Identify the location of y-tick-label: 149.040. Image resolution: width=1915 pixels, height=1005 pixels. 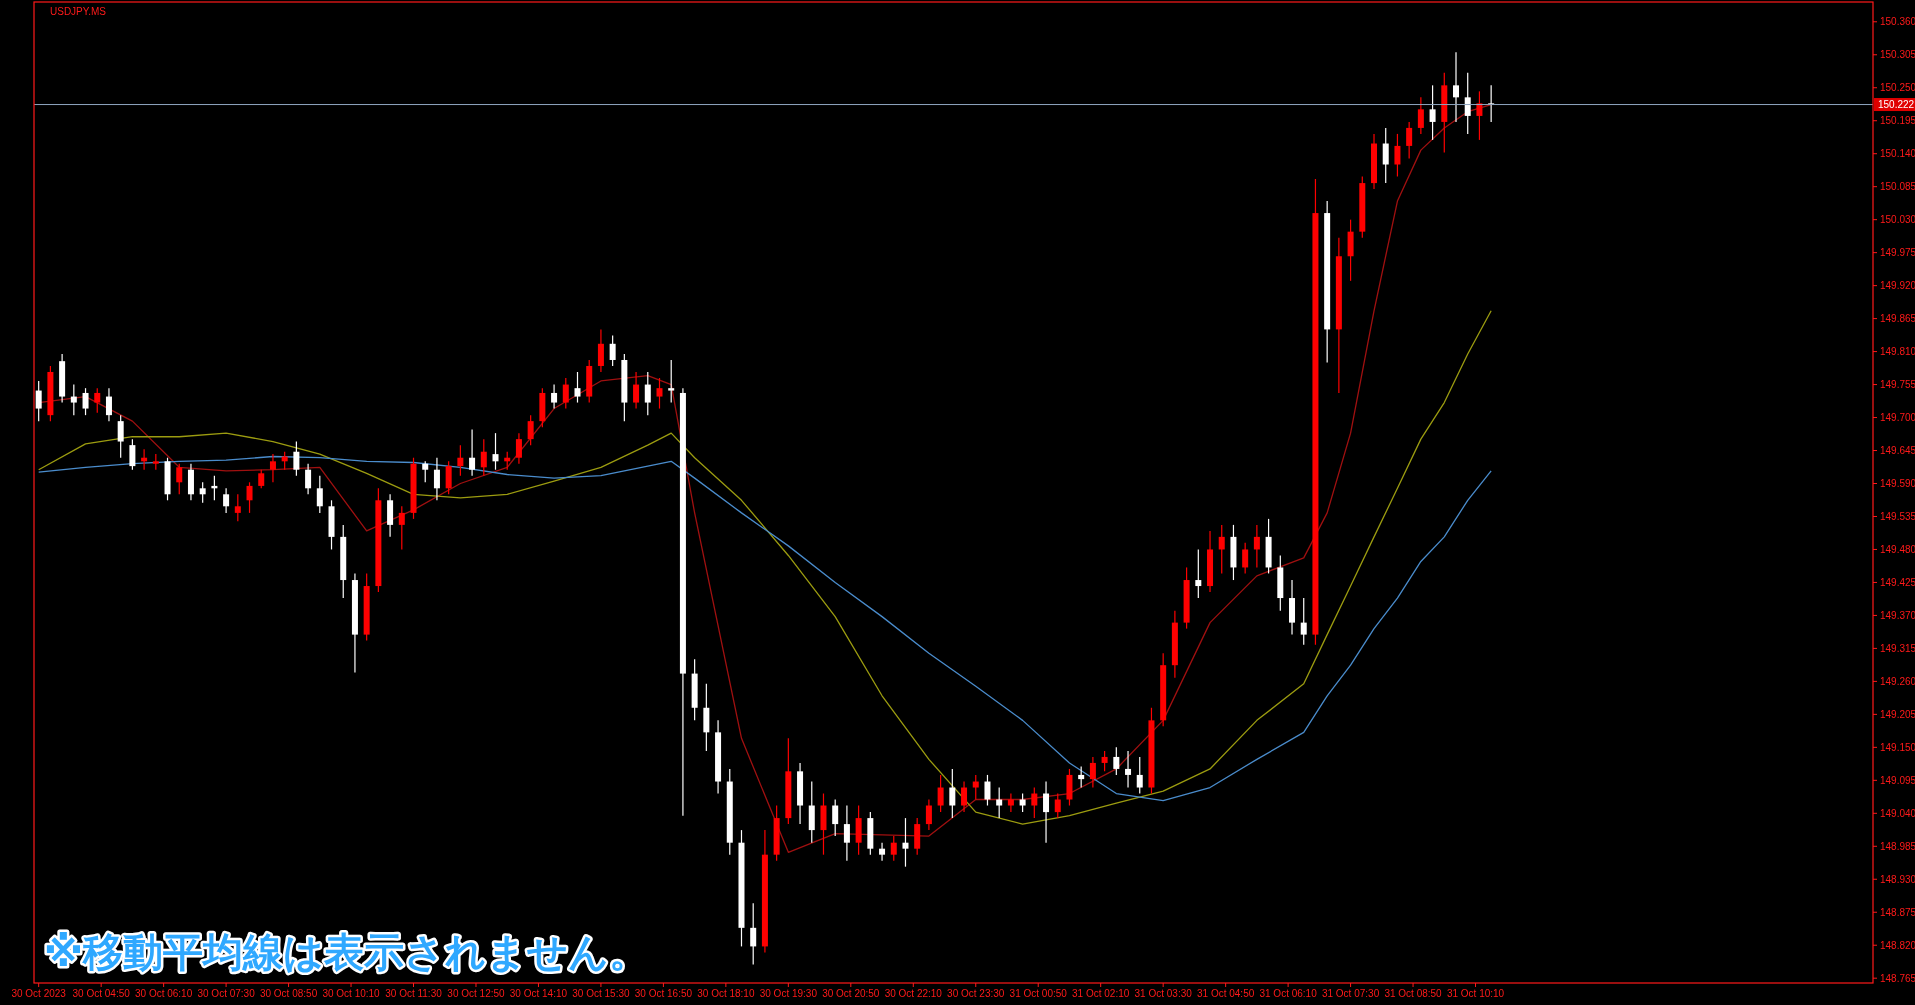
(1897, 813).